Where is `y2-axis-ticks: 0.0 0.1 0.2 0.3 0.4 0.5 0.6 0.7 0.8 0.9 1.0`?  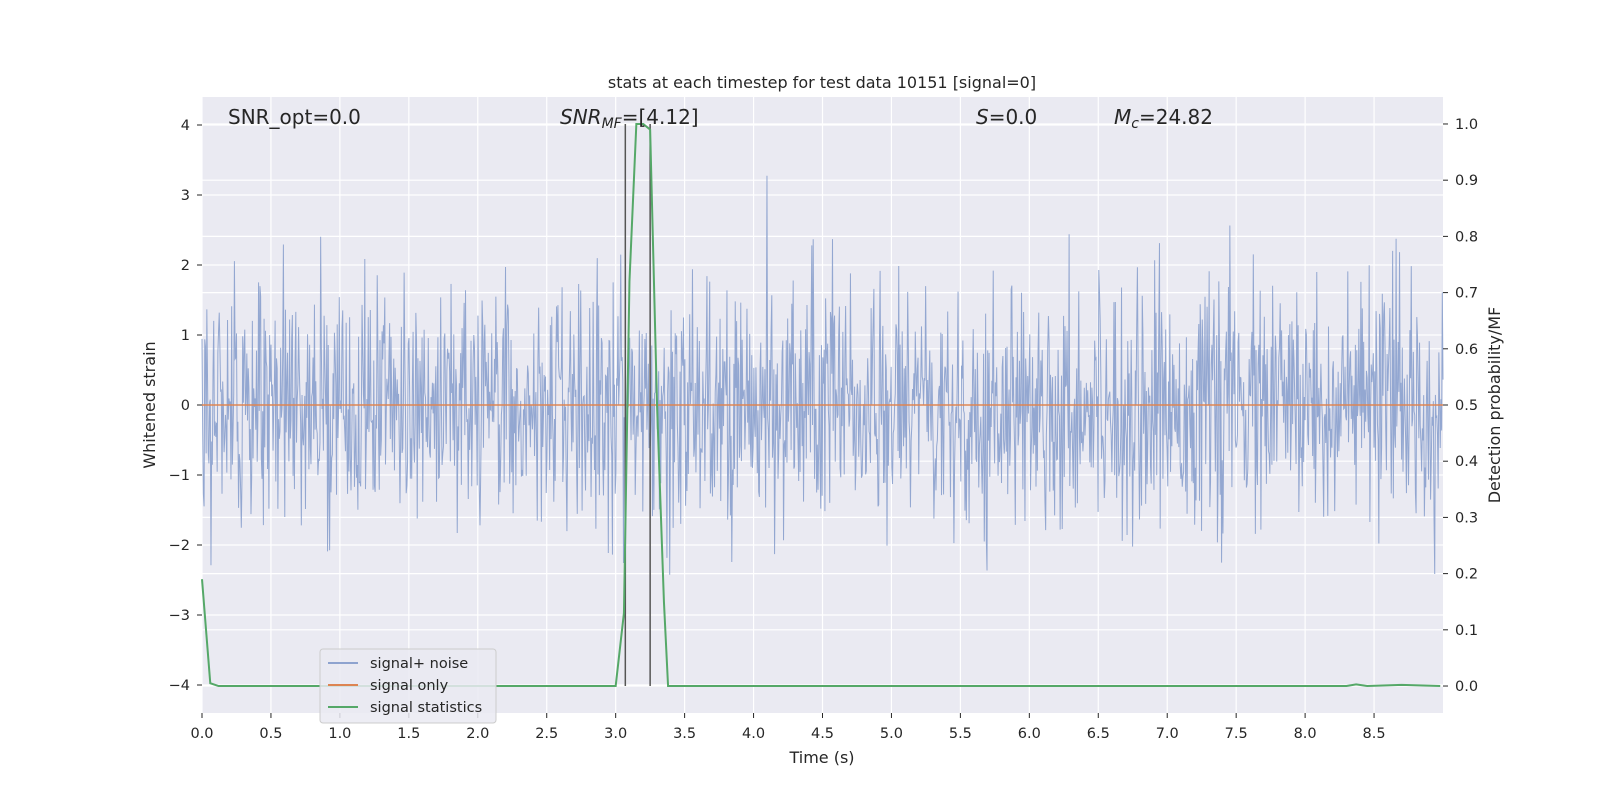
y2-axis-ticks: 0.0 0.1 0.2 0.3 0.4 0.5 0.6 0.7 0.8 0.9 1.0 is located at coordinates (1460, 406).